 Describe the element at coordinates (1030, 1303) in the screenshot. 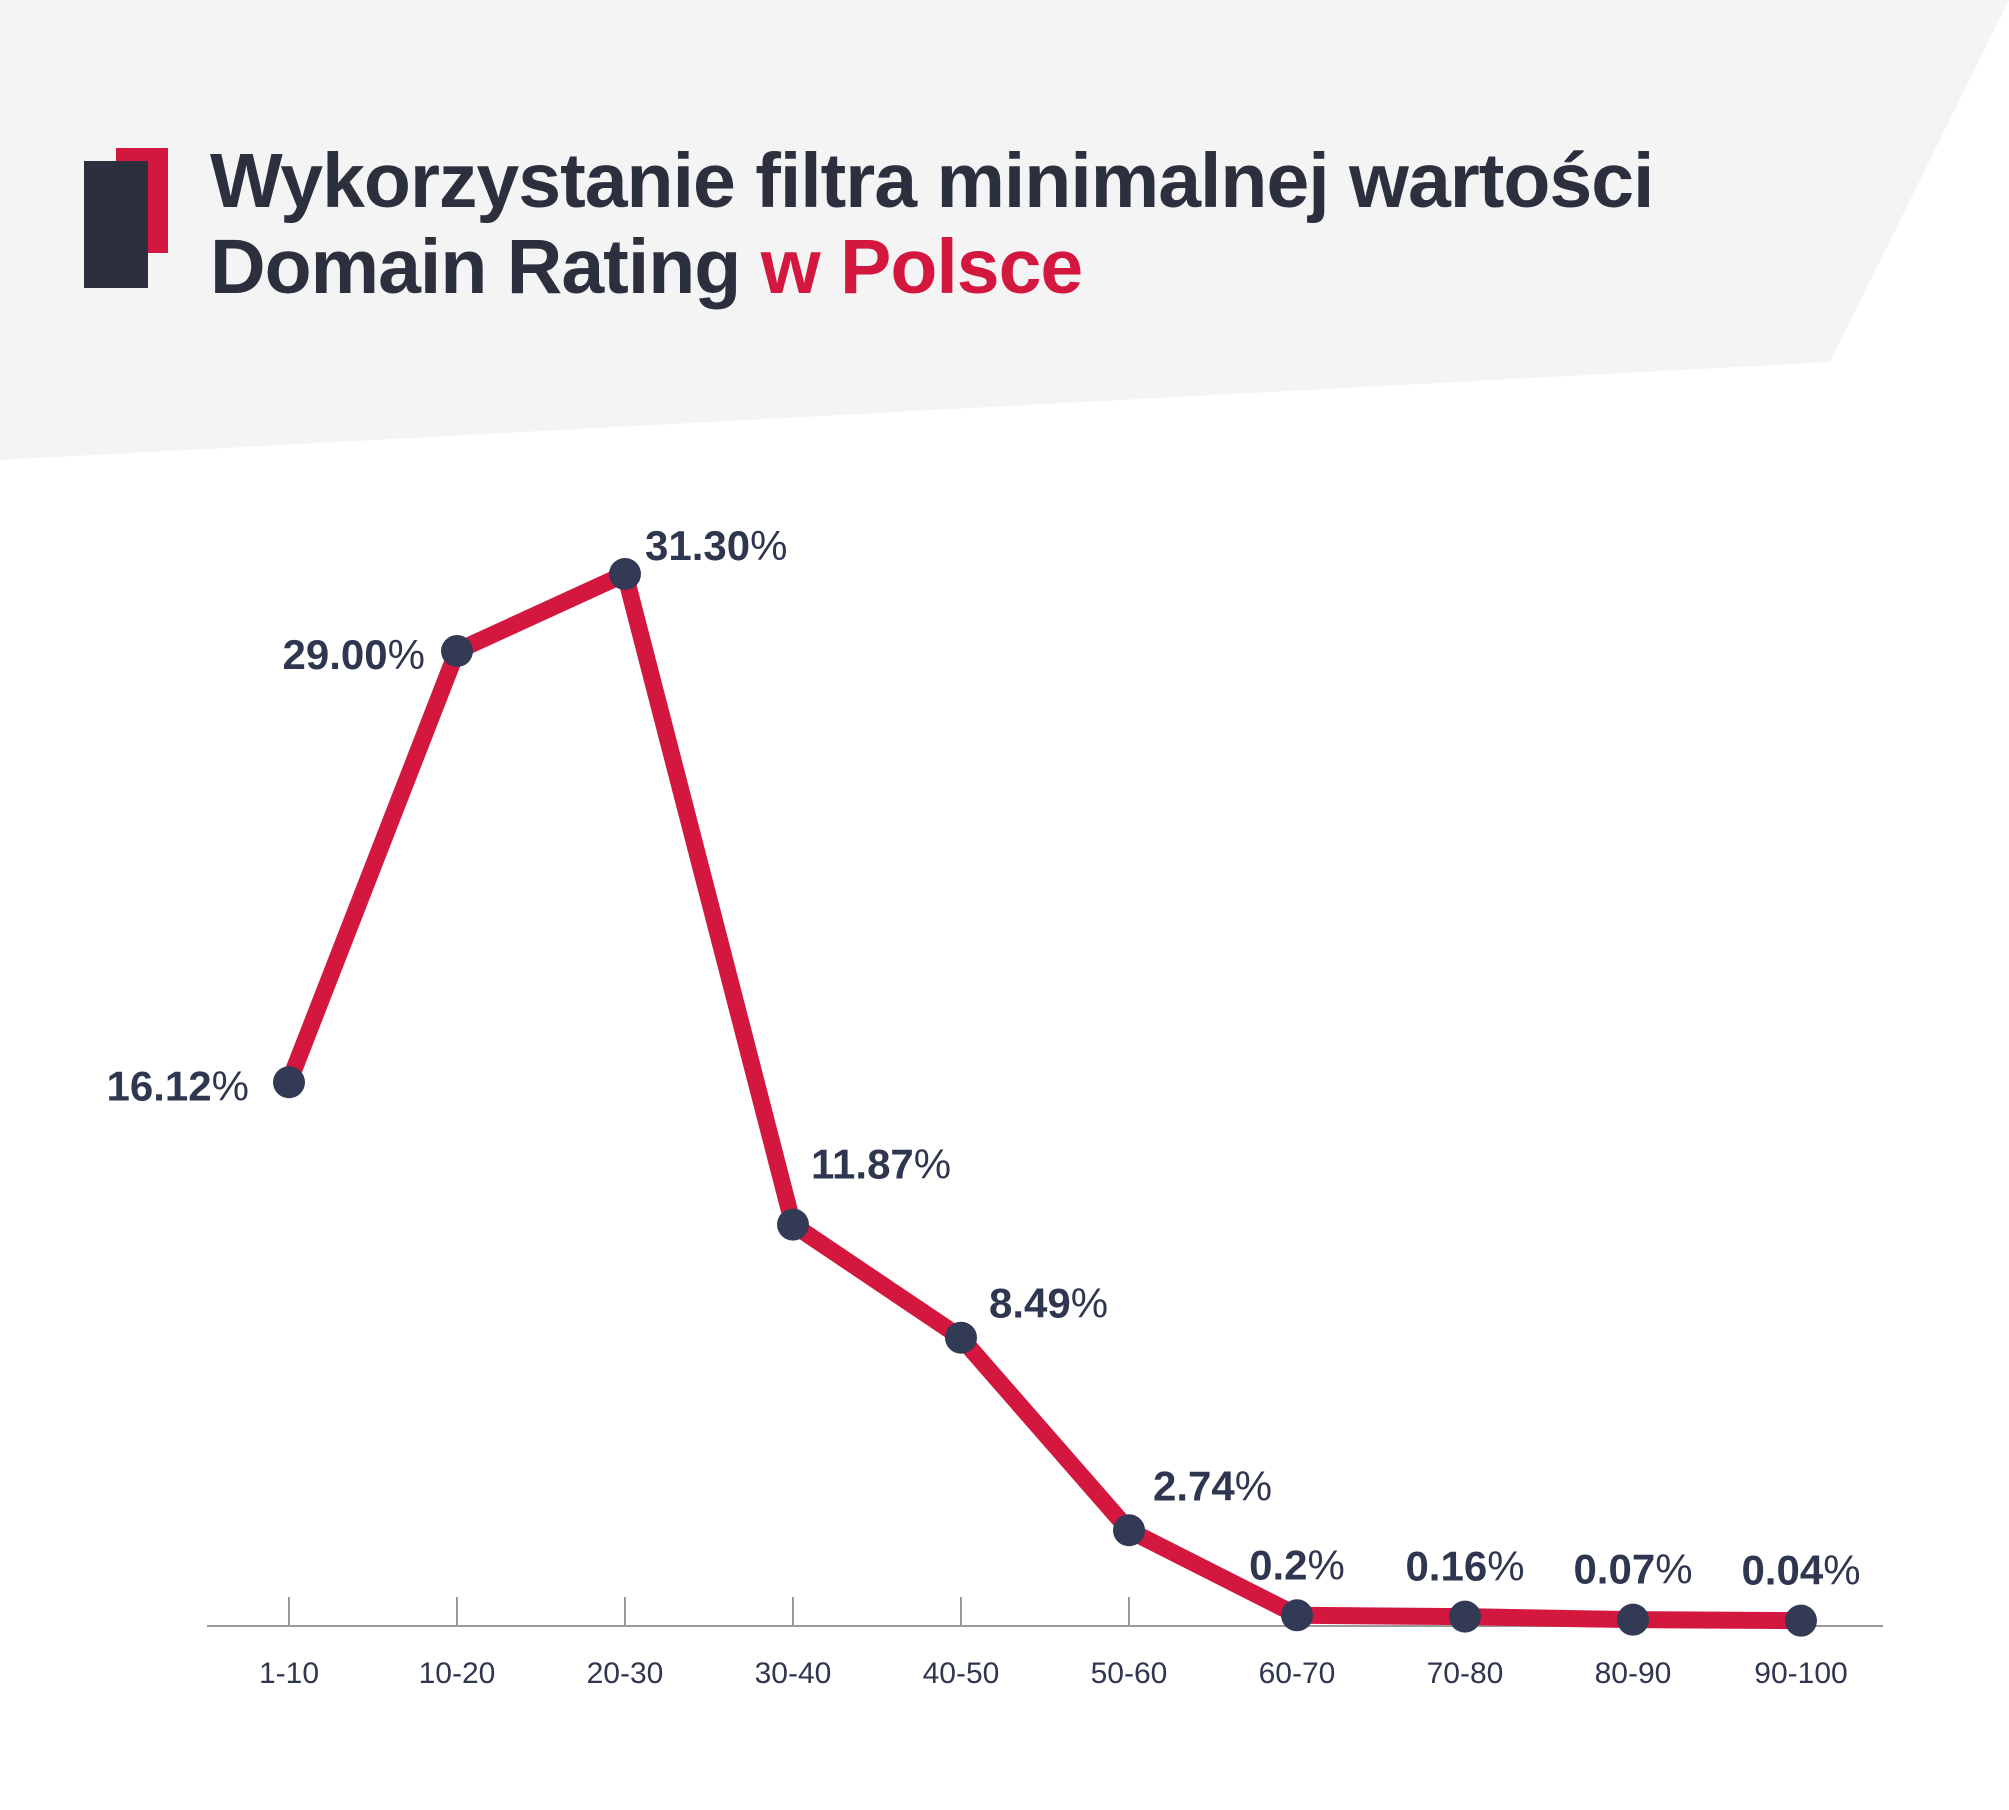

I see `data-label-value: 8.49` at that location.